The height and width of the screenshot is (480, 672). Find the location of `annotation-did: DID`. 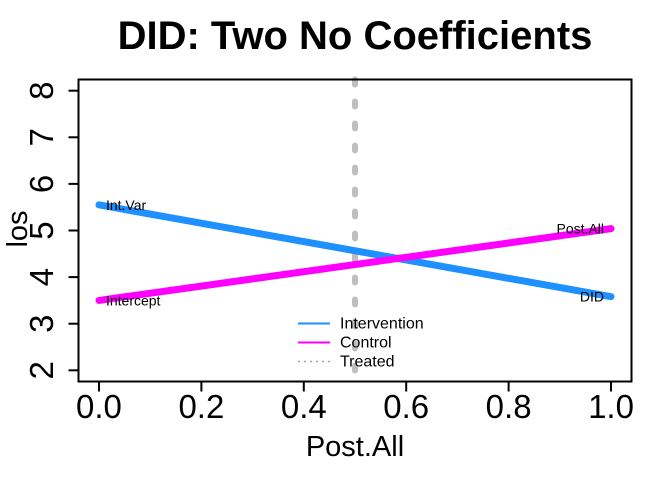

annotation-did: DID is located at coordinates (592, 297).